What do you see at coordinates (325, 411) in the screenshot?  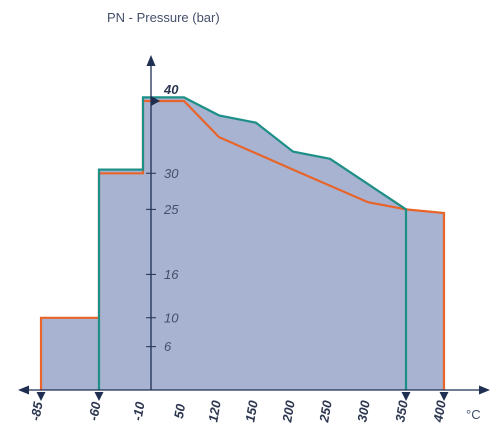 I see `x-tick-label-250: 250` at bounding box center [325, 411].